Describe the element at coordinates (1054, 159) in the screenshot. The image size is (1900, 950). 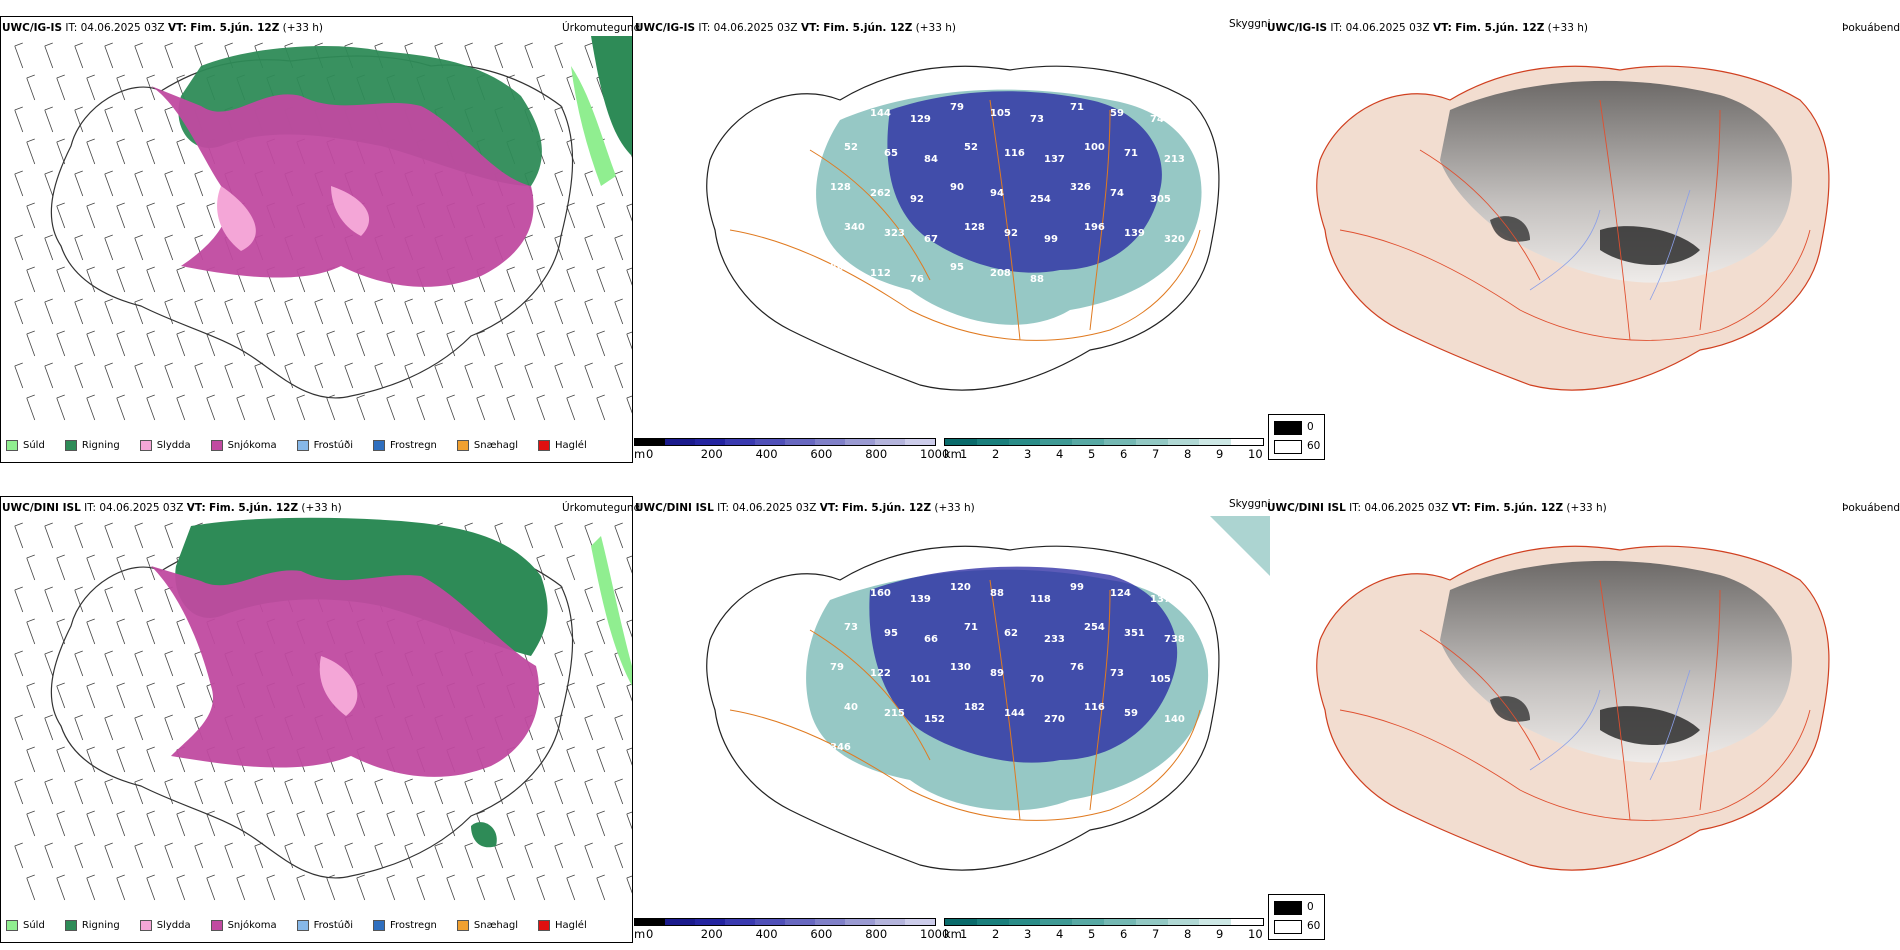
I see `cloud-base-value: 137` at that location.